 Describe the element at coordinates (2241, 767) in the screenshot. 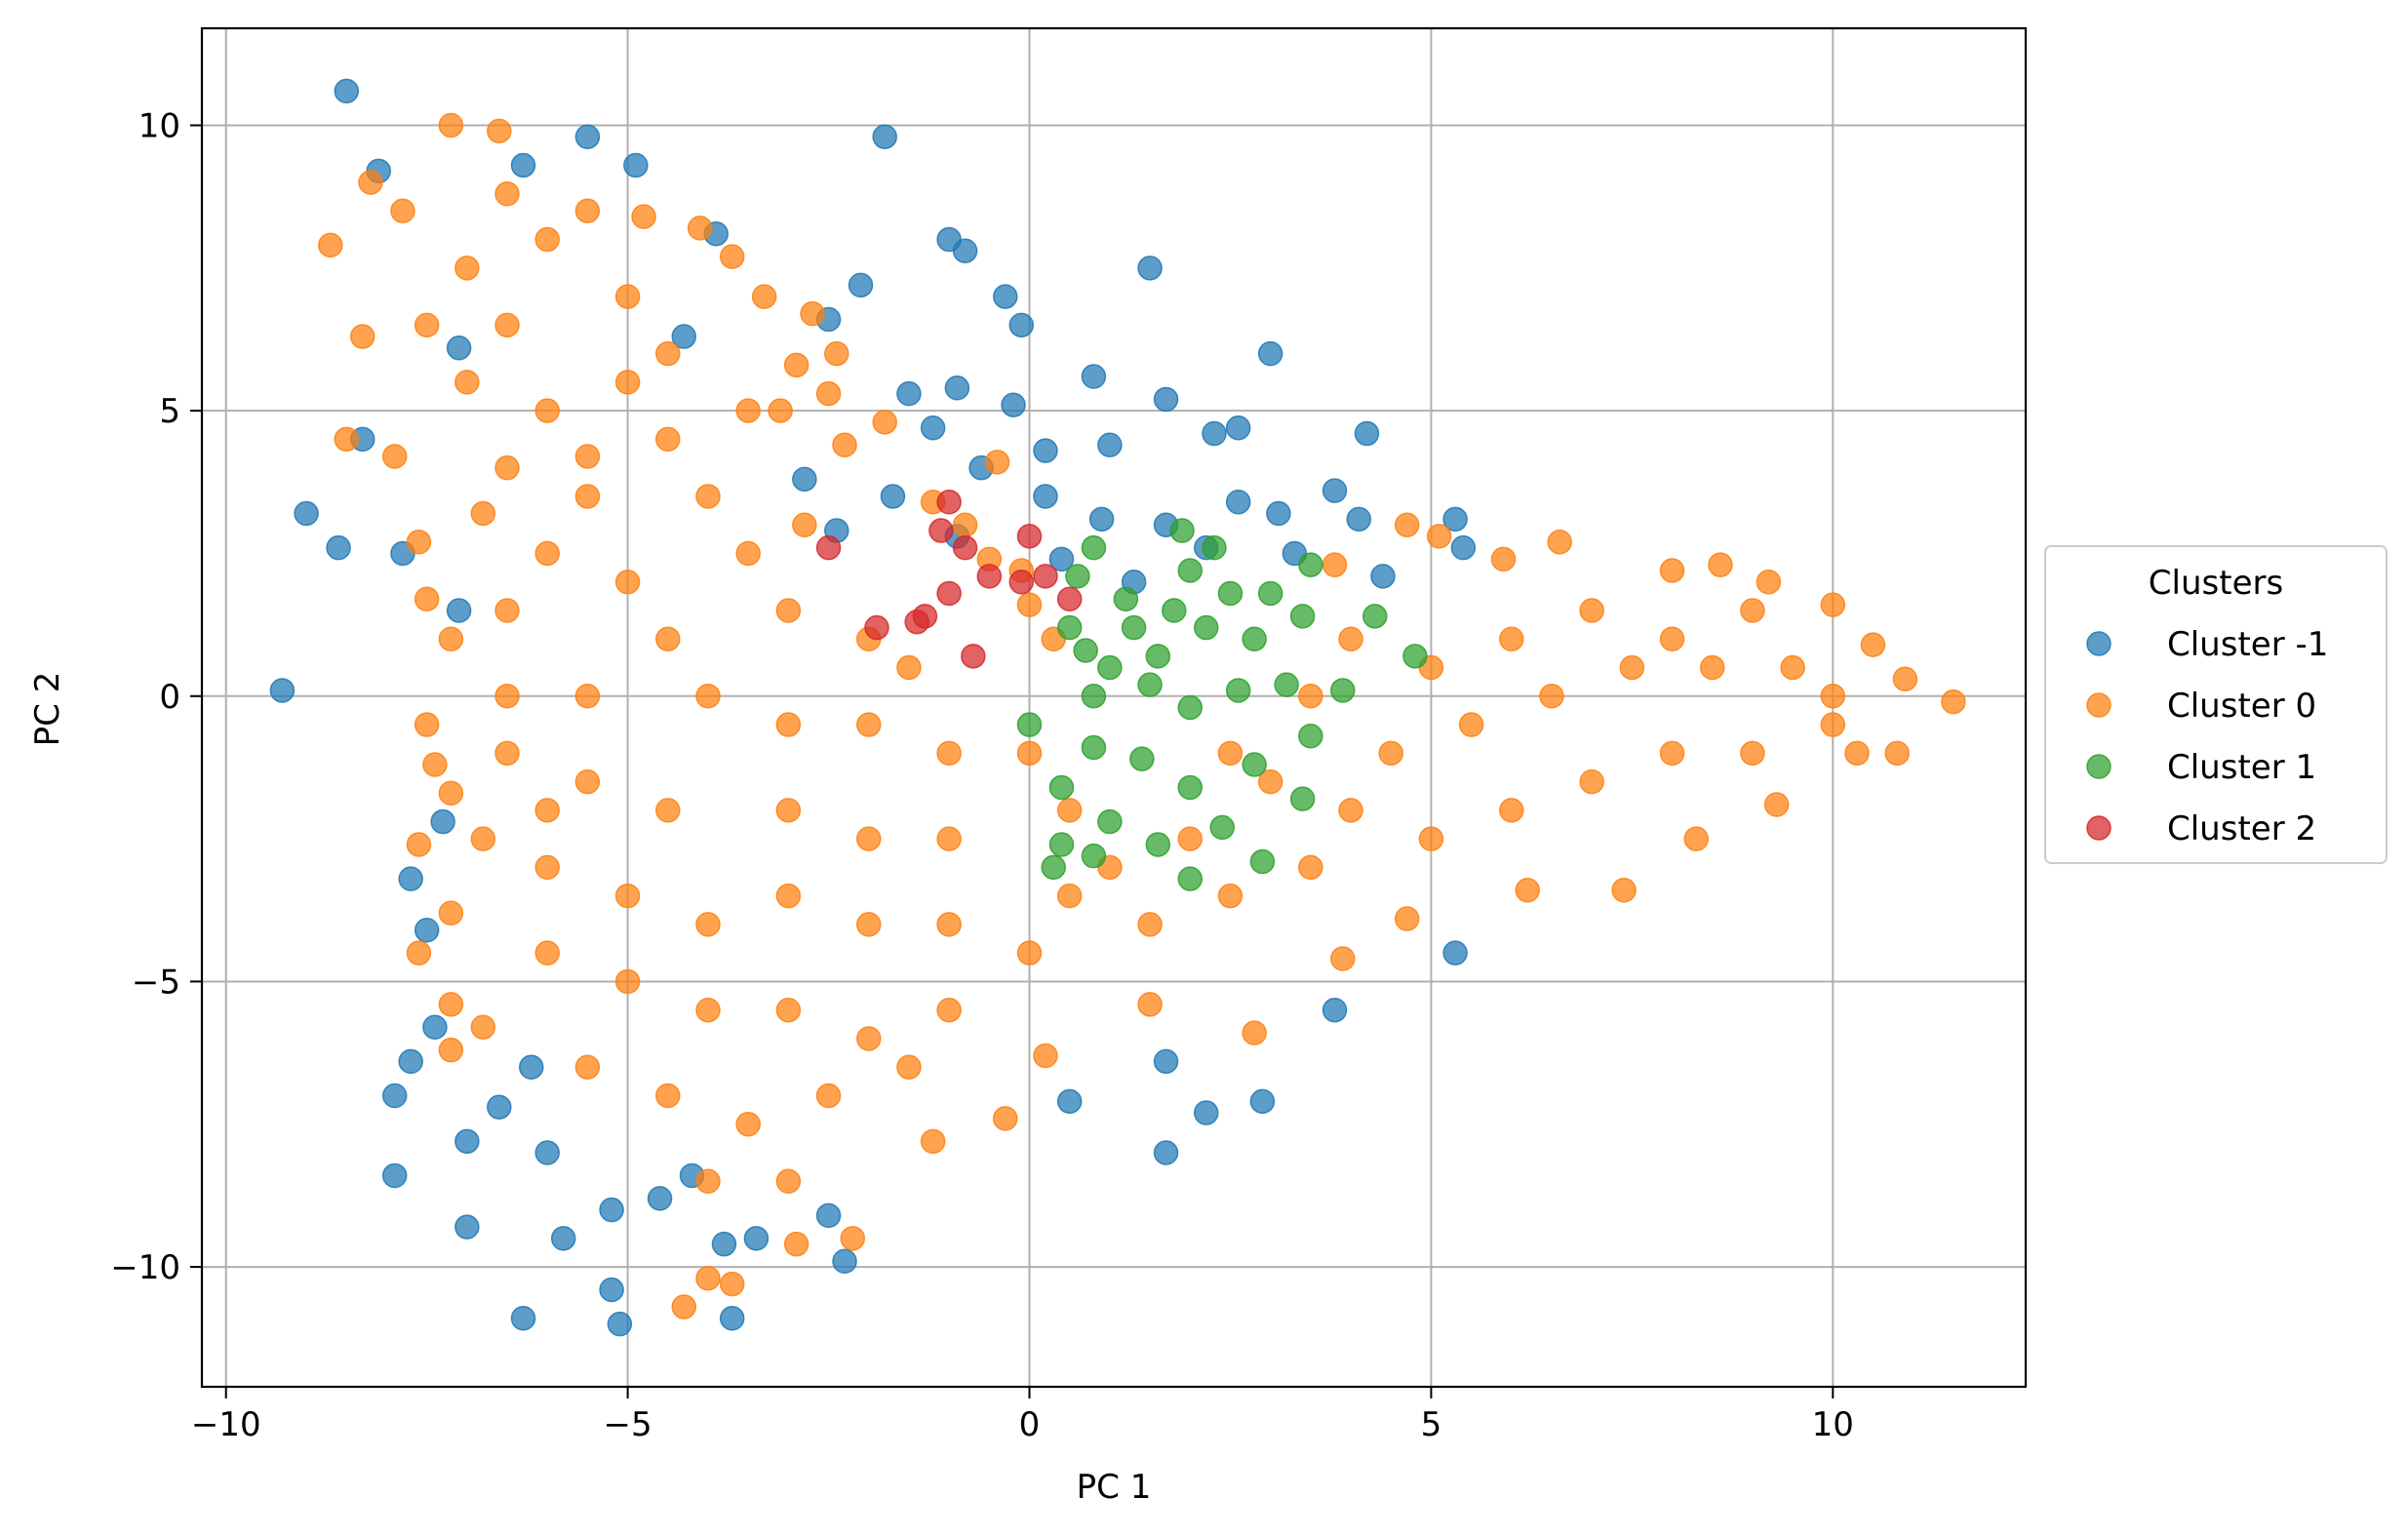

I see `legend-entry: Cluster 1` at that location.